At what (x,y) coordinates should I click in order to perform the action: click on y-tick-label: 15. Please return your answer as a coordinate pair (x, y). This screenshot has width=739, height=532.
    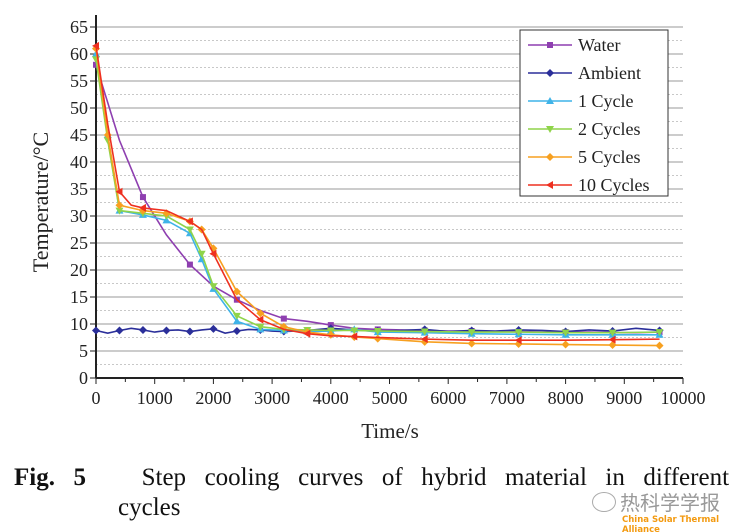
    Looking at the image, I should click on (79, 297).